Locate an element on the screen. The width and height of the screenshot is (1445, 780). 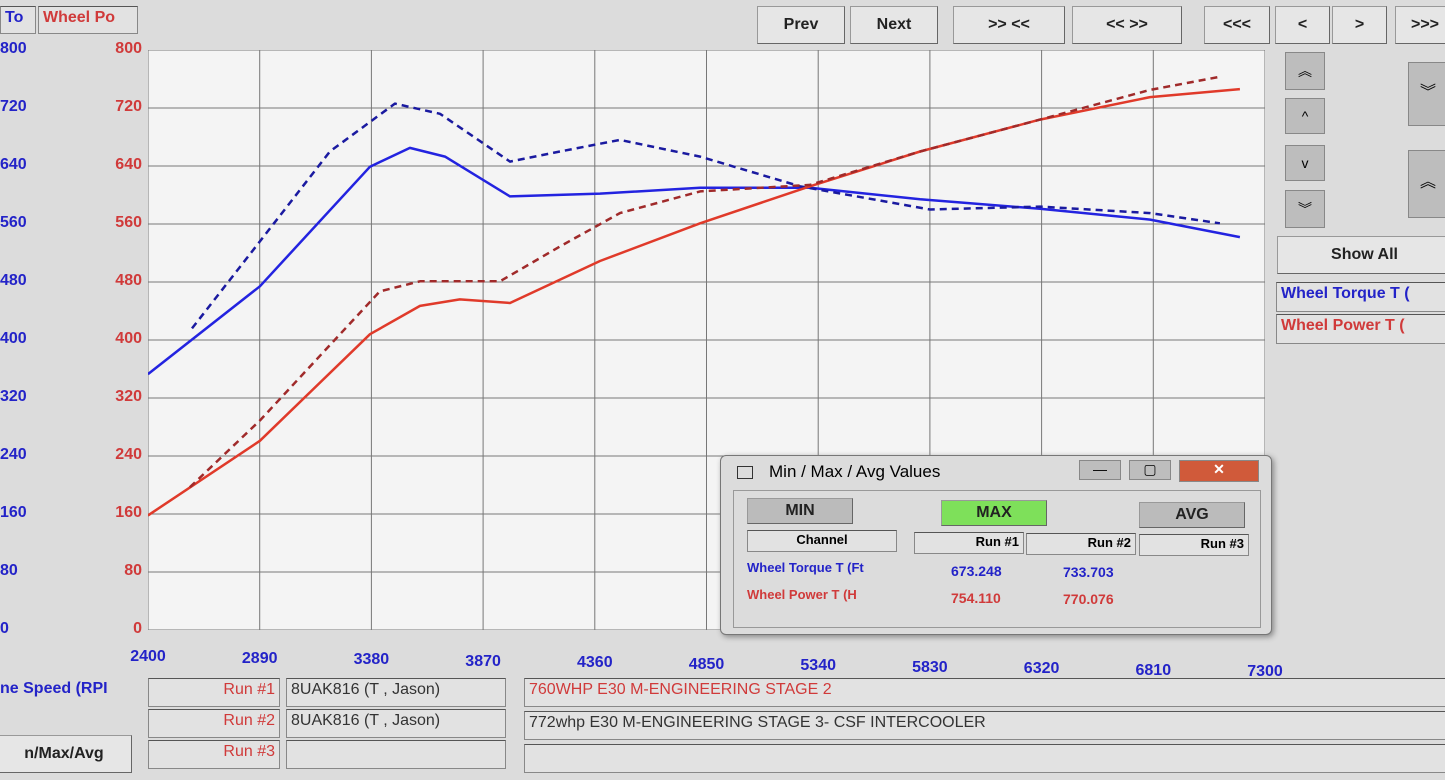
scroll-right-button: > is located at coordinates (1359, 25).